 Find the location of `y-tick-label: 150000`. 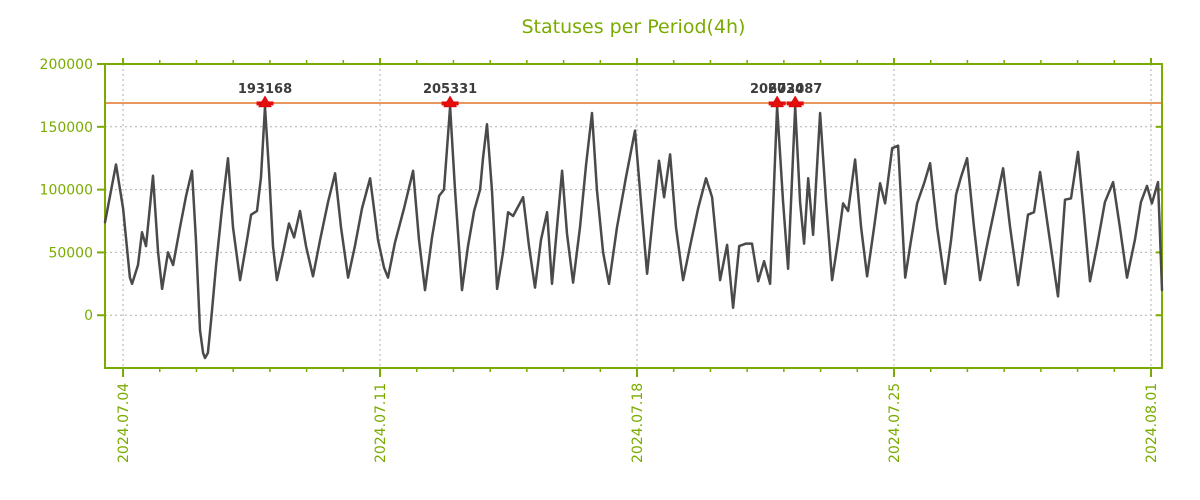

y-tick-label: 150000 is located at coordinates (66, 128).